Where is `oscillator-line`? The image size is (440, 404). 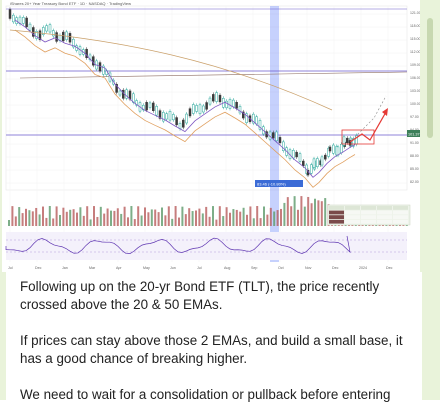
oscillator-line is located at coordinates (178, 245).